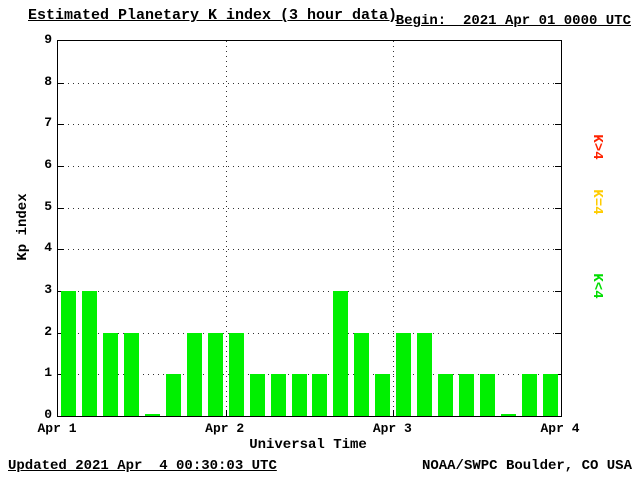 The height and width of the screenshot is (480, 640). I want to click on y-tick-label: 3, so click(48, 289).